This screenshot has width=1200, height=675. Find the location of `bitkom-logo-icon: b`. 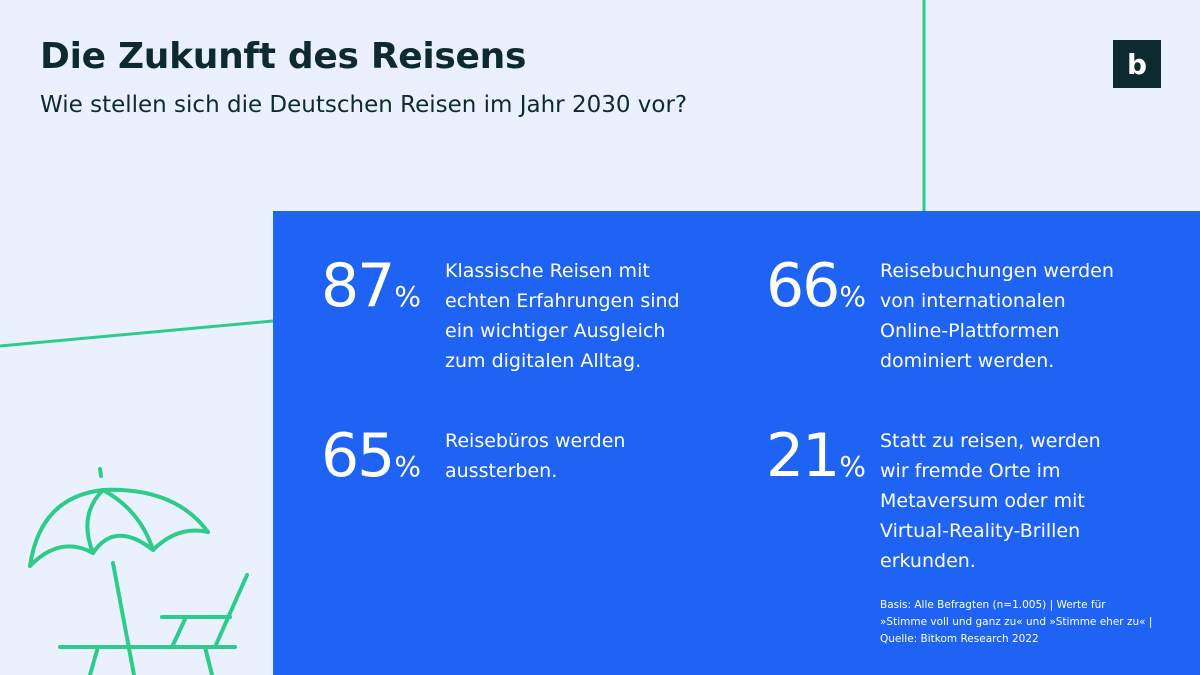

bitkom-logo-icon: b is located at coordinates (1137, 64).